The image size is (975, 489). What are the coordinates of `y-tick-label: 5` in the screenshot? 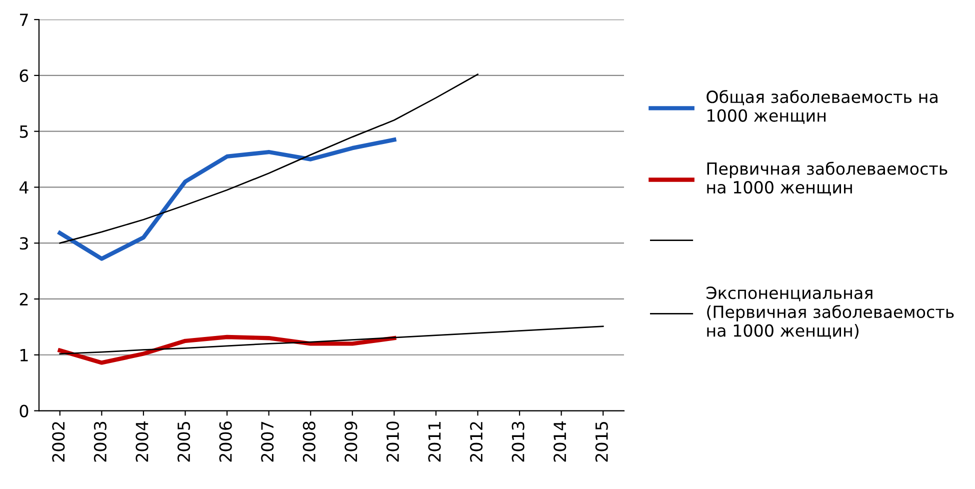 It's located at (24, 132).